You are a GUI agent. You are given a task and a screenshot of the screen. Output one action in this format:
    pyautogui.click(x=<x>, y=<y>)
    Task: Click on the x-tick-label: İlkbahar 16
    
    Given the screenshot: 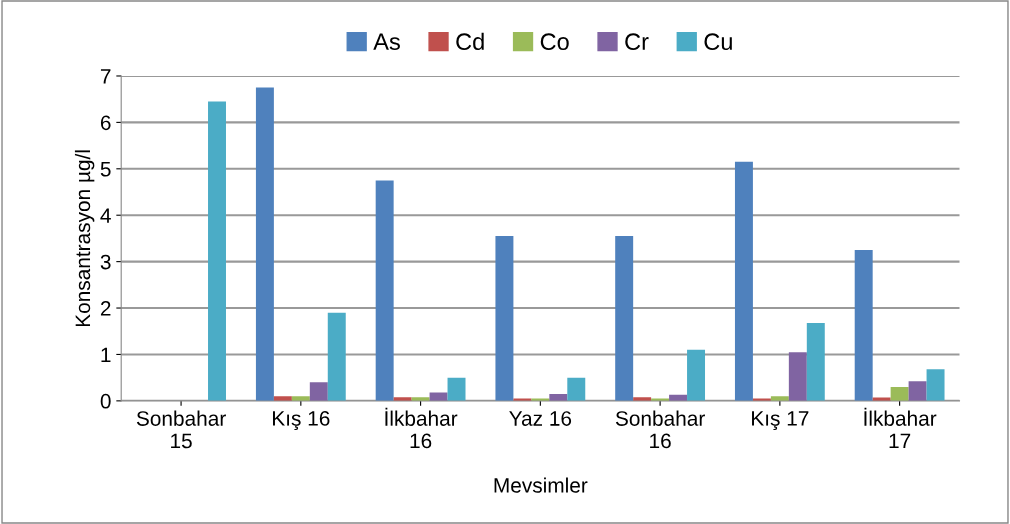 What is the action you would take?
    pyautogui.click(x=421, y=428)
    